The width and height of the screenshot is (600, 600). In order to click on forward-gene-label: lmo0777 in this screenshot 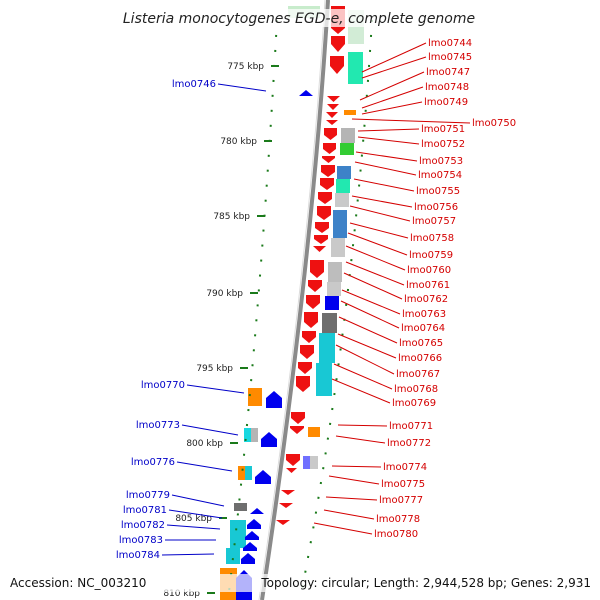, I will do `click(401, 500)`.